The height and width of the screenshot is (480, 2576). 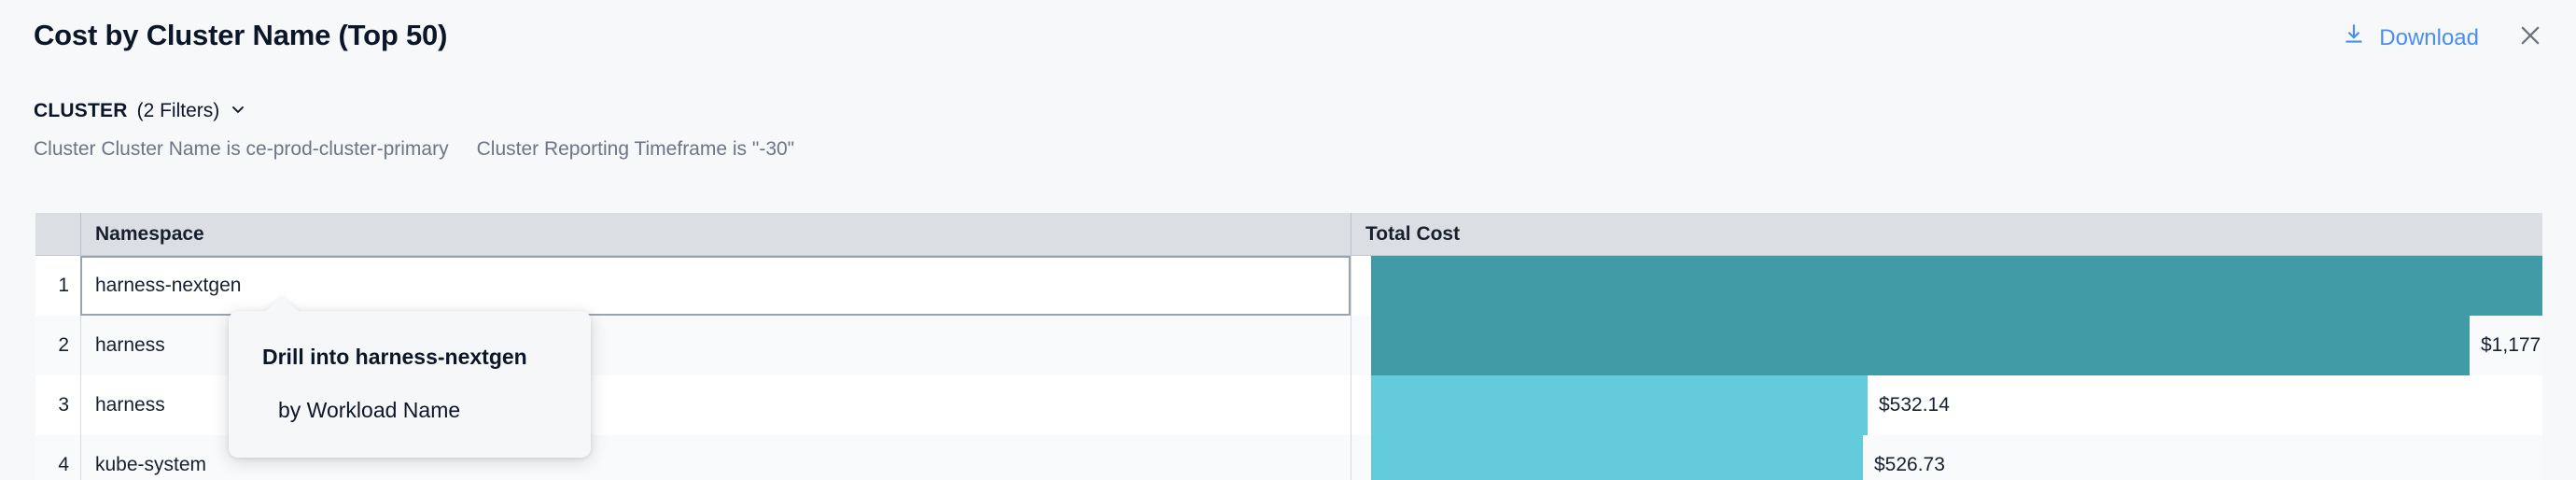 What do you see at coordinates (369, 410) in the screenshot?
I see `drill-option-by-workload-name: by Workload Name` at bounding box center [369, 410].